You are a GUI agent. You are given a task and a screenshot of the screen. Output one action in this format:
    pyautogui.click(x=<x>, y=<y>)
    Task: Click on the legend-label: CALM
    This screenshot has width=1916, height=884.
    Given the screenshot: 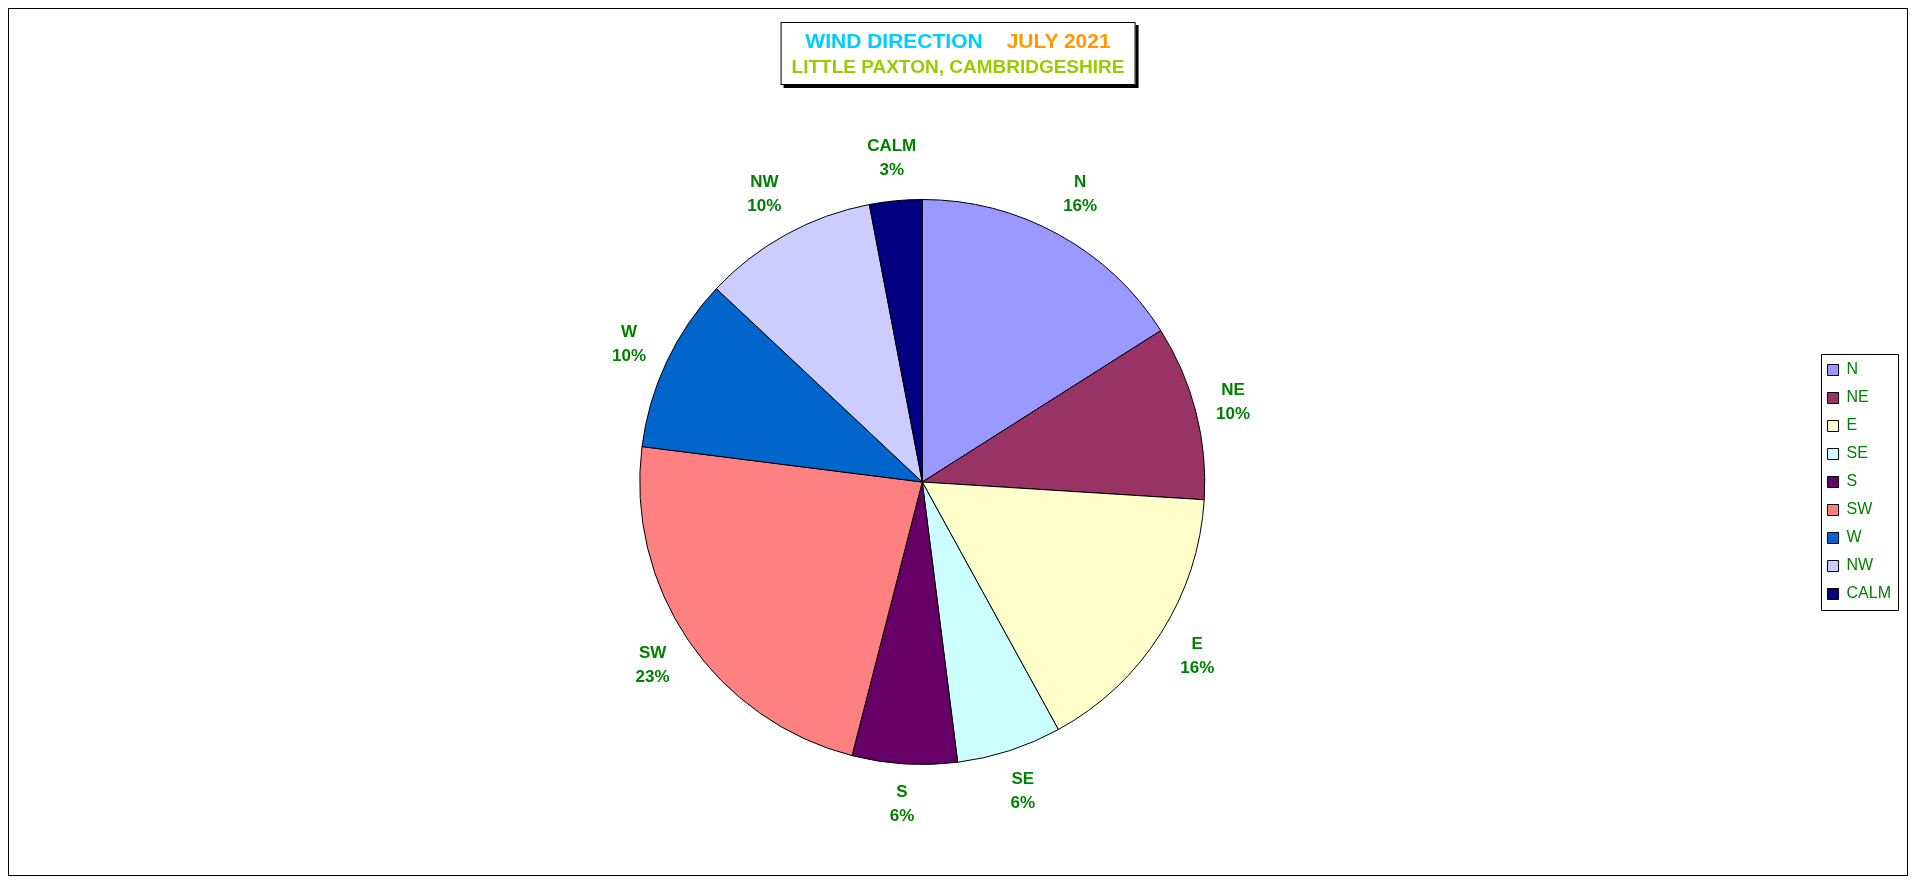 What is the action you would take?
    pyautogui.click(x=1868, y=593)
    